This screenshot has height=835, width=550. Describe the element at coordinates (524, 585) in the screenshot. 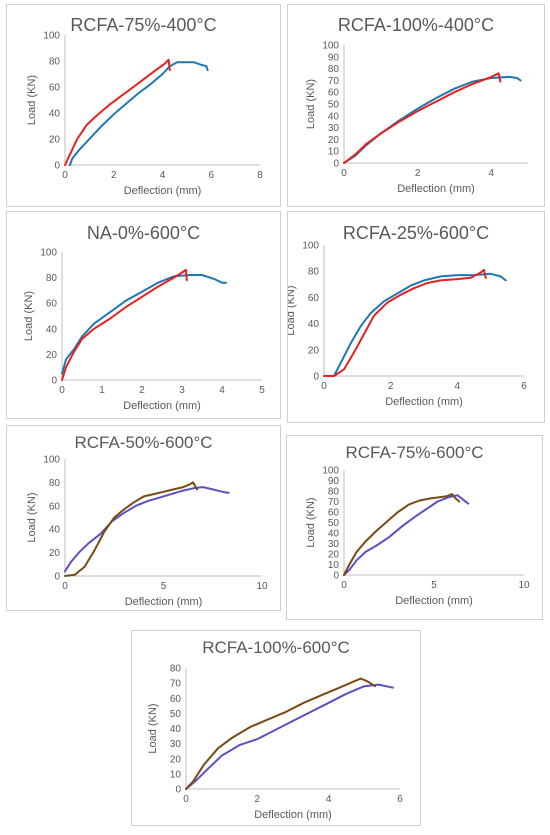

I see `x-tick-label: 10` at that location.